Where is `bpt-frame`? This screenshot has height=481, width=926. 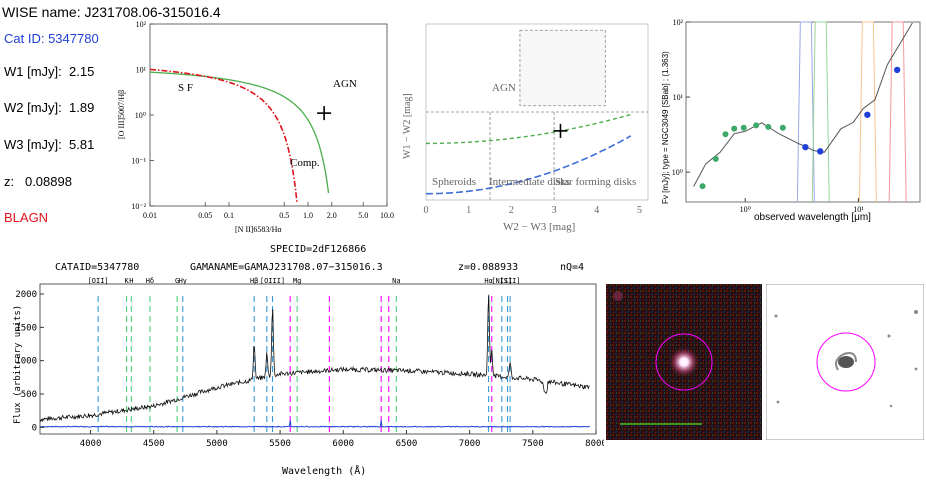 bpt-frame is located at coordinates (268, 115).